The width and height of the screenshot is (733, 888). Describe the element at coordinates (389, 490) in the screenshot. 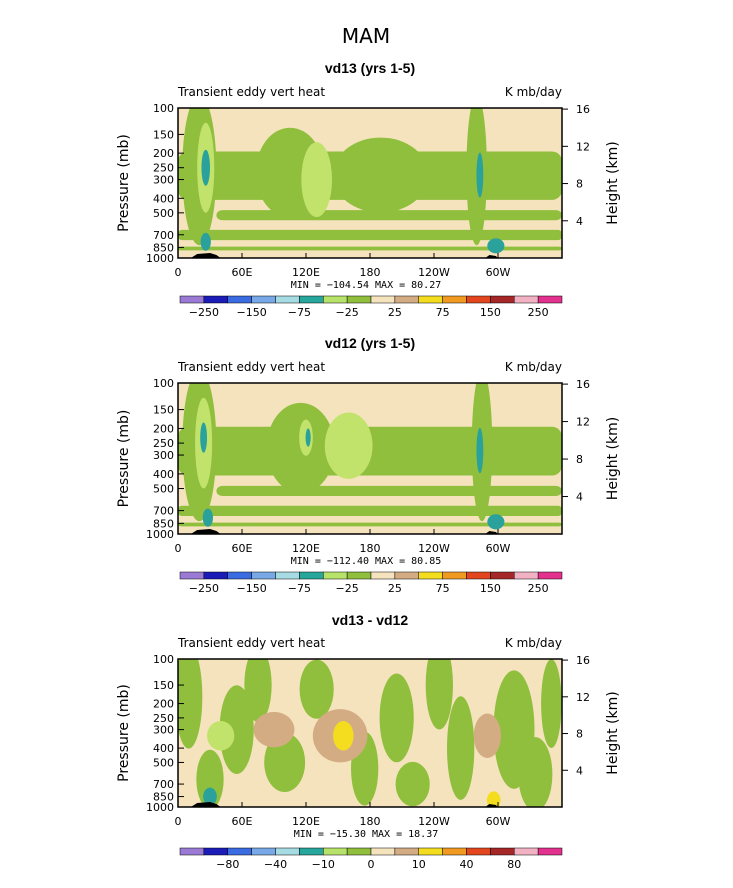

I see `green-band-mid` at that location.